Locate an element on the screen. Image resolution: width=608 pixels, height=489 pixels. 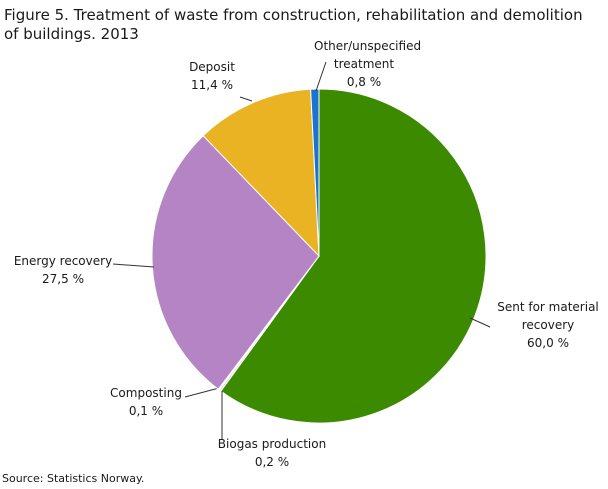
slice-label: Energy recovery 27,5 % is located at coordinates (63, 270).